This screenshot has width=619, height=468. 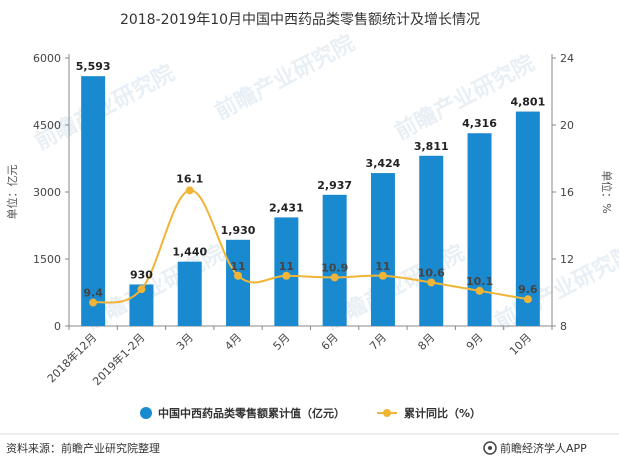 What do you see at coordinates (282, 342) in the screenshot?
I see `x-tick-label: 5月` at bounding box center [282, 342].